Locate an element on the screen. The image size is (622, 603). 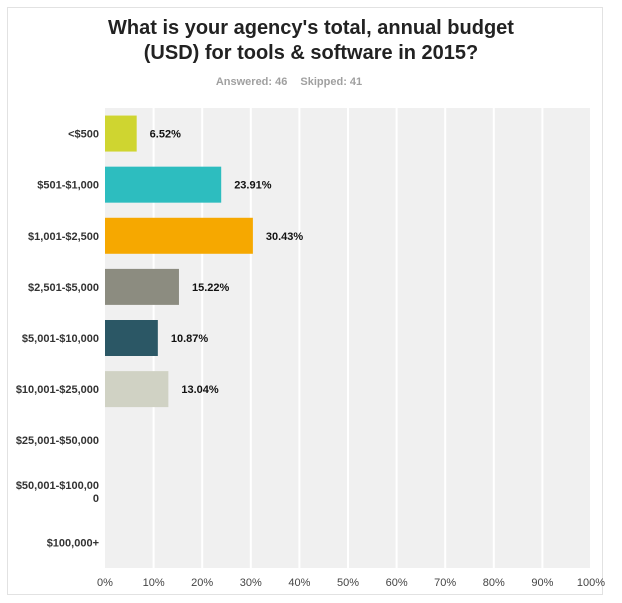
category-label: $2,501-$5,000 is located at coordinates (63, 288).